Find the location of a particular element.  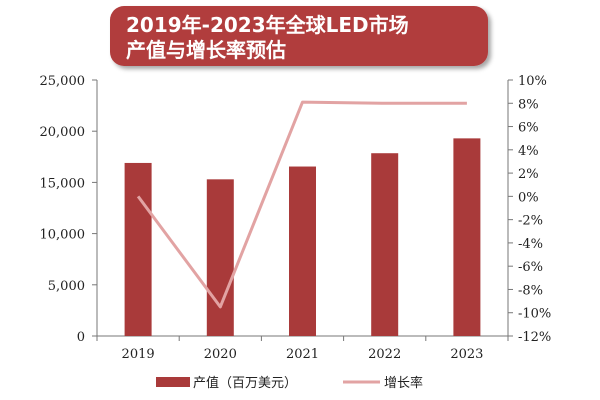

legend-bar-swatch is located at coordinates (173, 382).